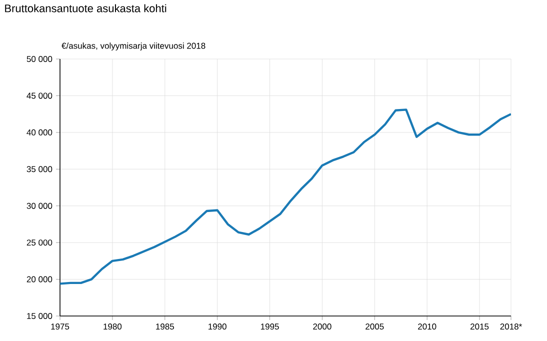 This screenshot has height=341, width=547. Describe the element at coordinates (217, 327) in the screenshot. I see `x-tick-label: 1990` at that location.